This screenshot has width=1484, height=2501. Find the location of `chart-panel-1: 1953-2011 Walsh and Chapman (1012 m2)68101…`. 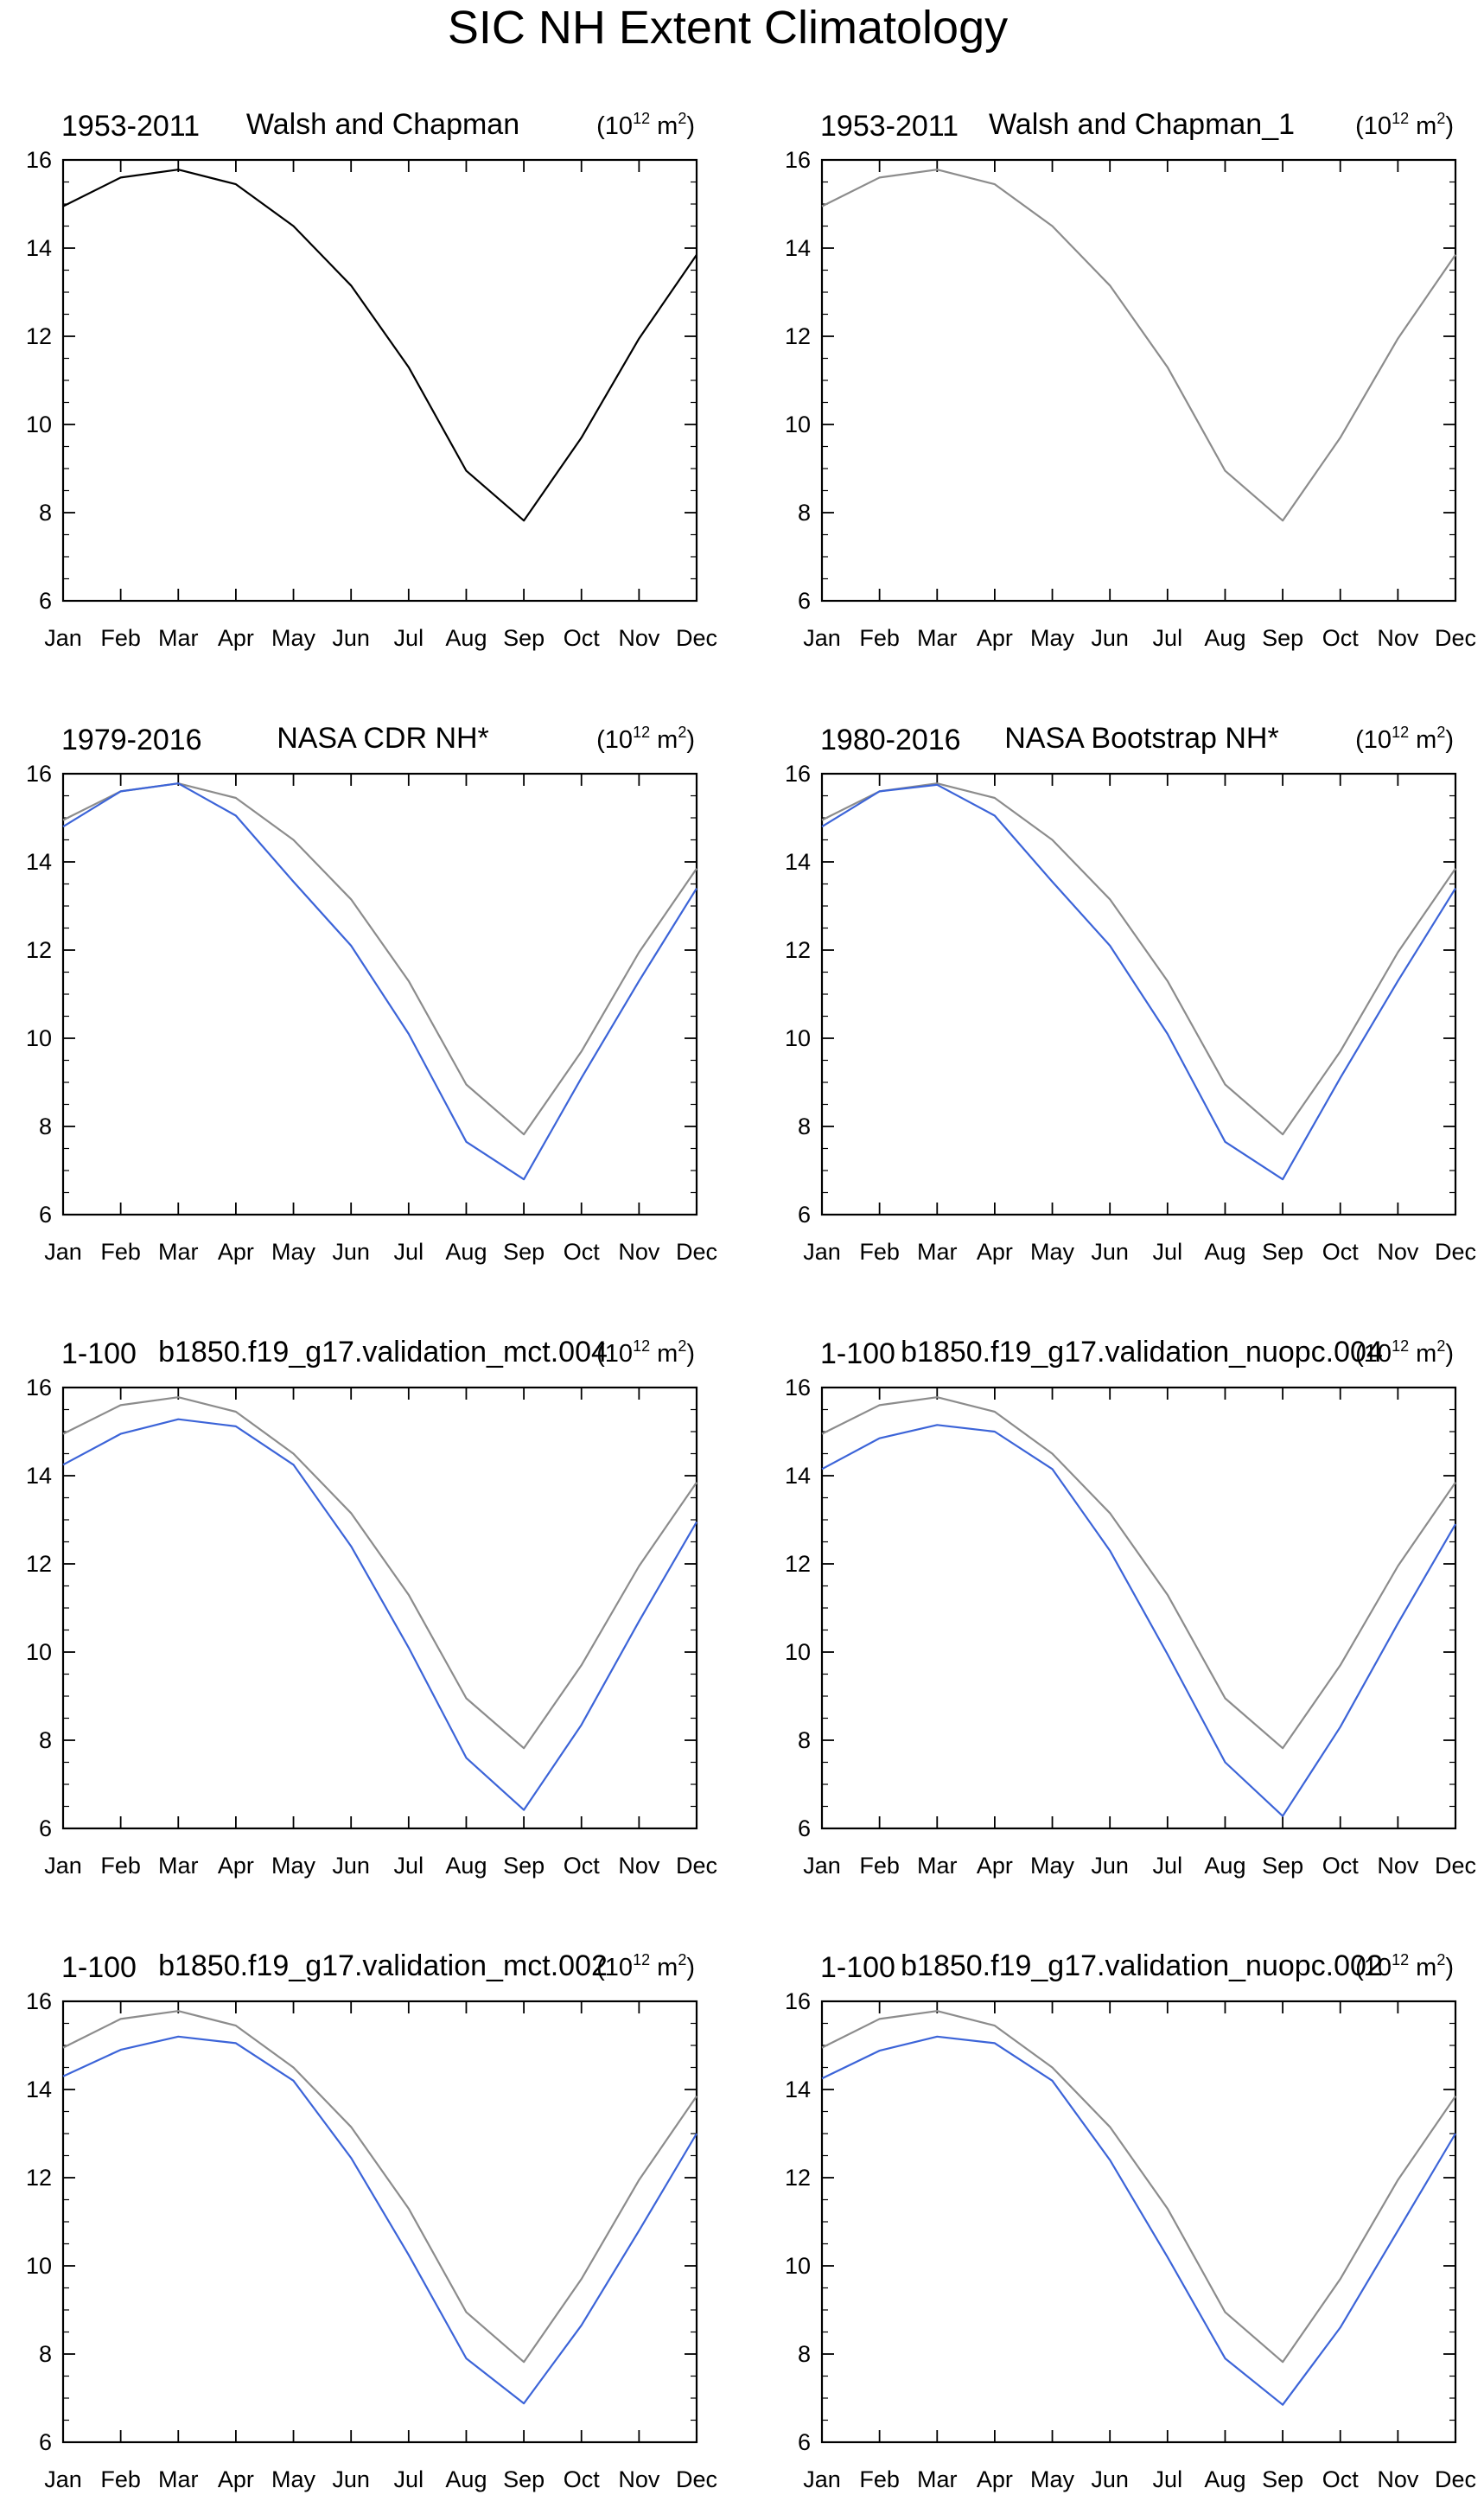

chart-panel-1: 1953-2011 Walsh and Chapman (1012 m2)68101… is located at coordinates (371, 379).